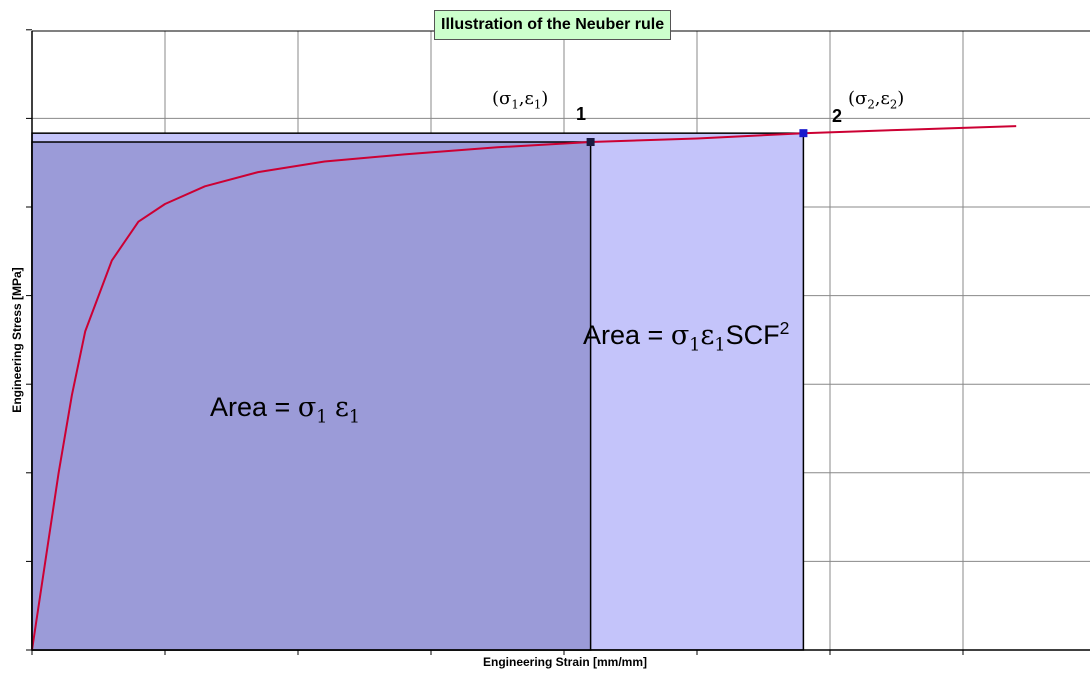  I want to click on point-2-marker, so click(803, 133).